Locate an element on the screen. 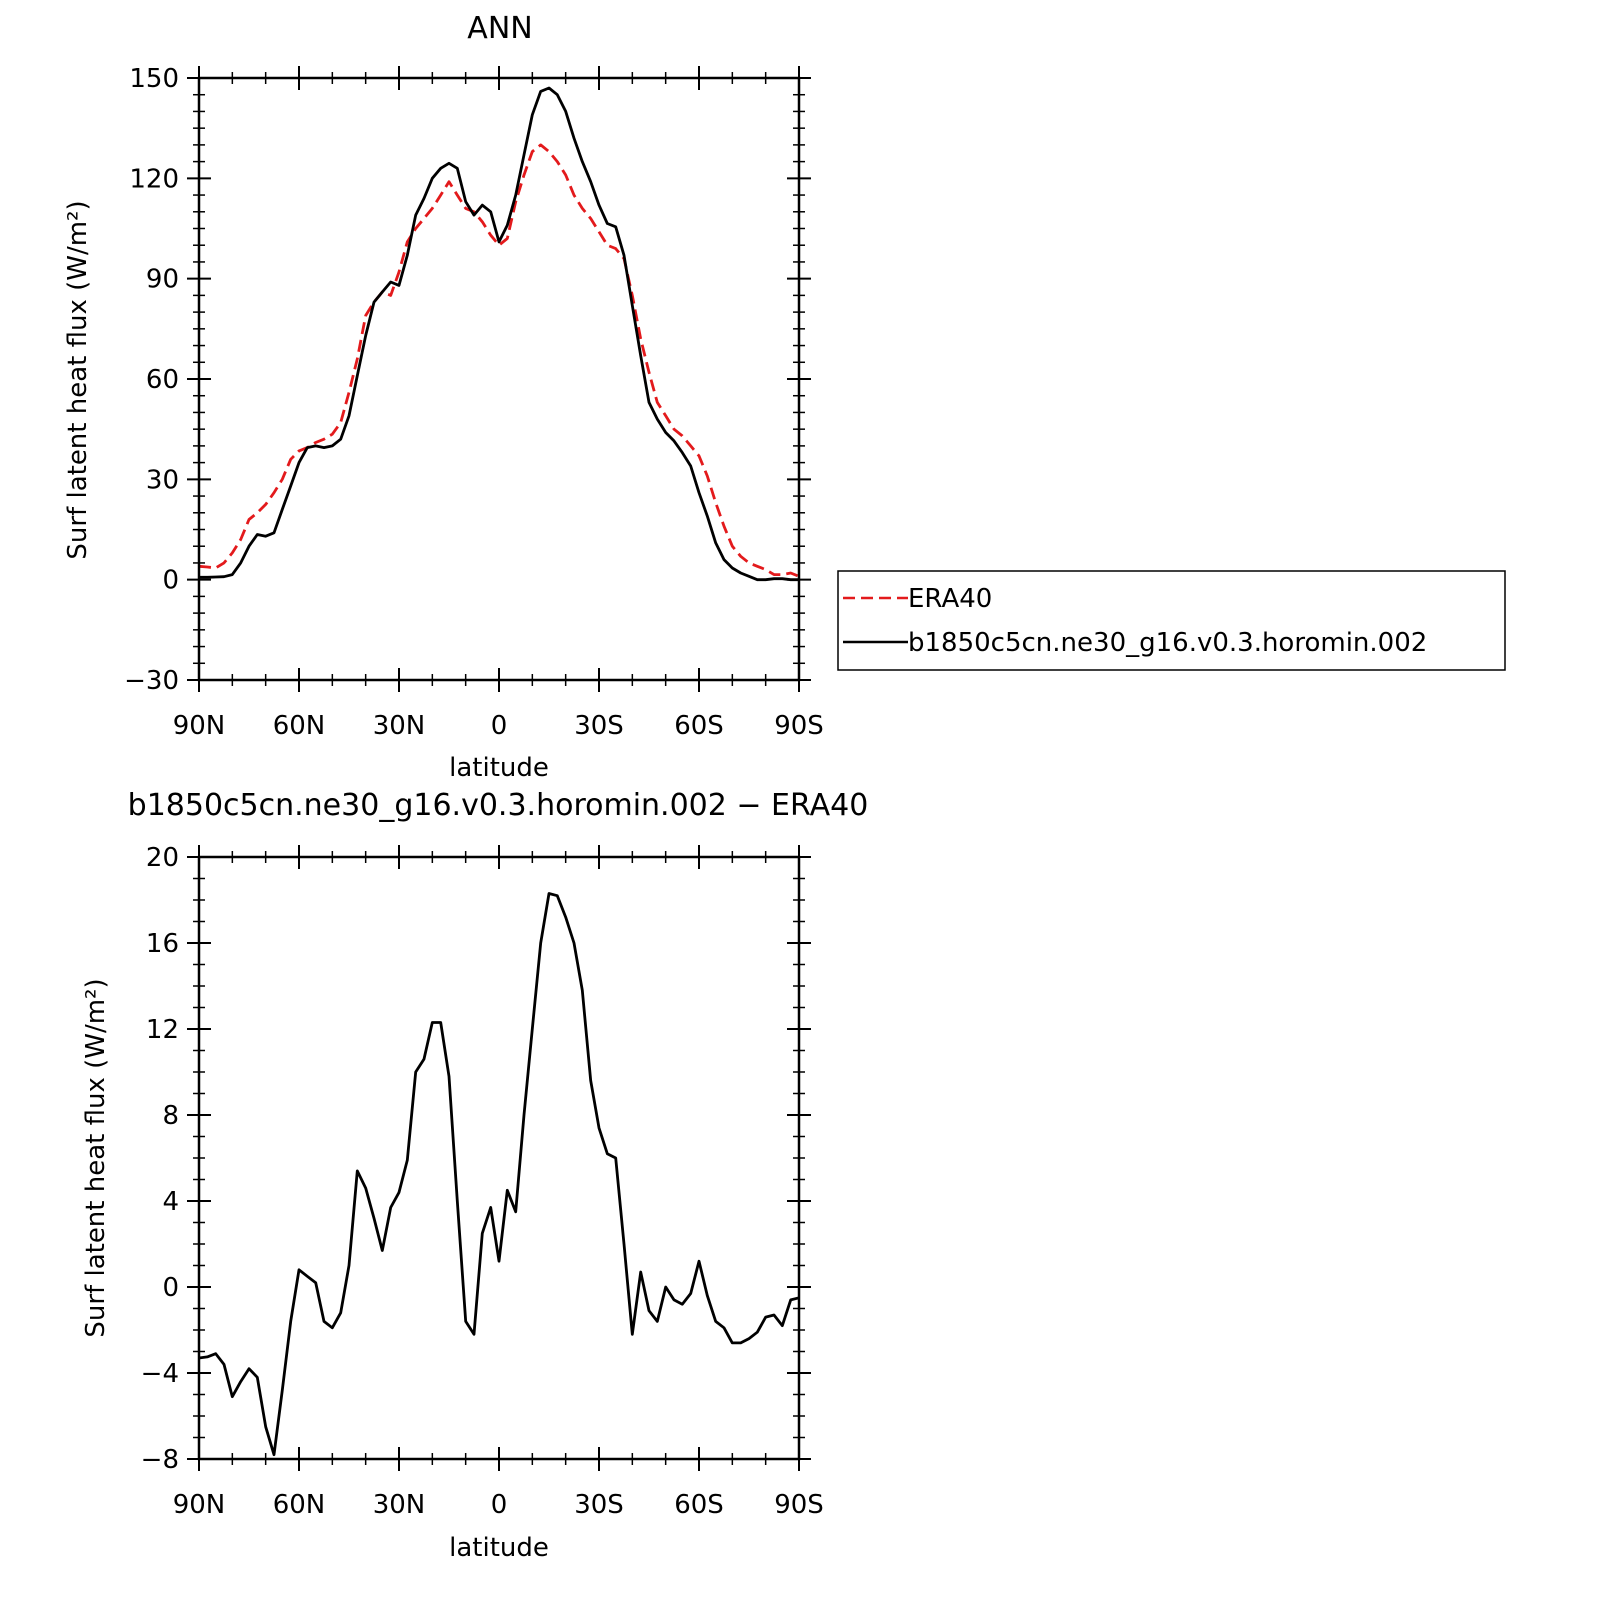  legend-box is located at coordinates (1171, 620).